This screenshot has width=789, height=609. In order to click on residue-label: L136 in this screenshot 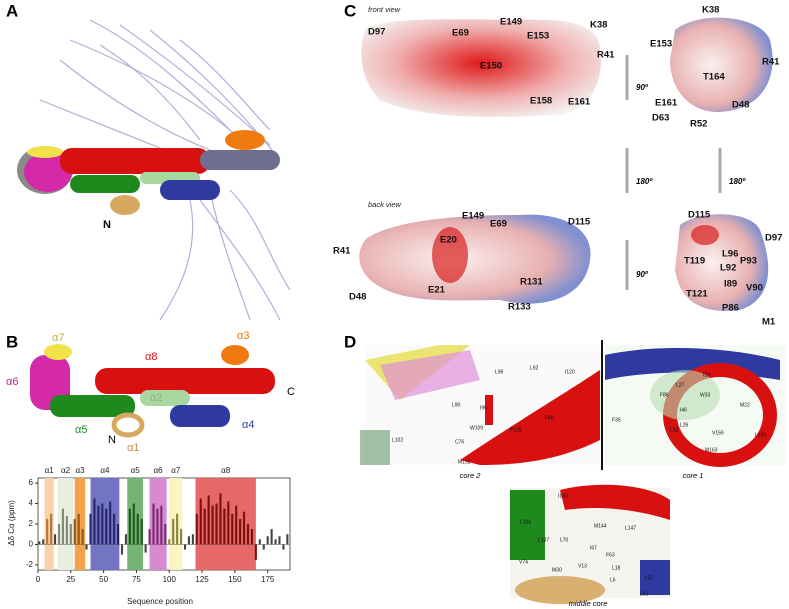, I will do `click(525, 522)`.